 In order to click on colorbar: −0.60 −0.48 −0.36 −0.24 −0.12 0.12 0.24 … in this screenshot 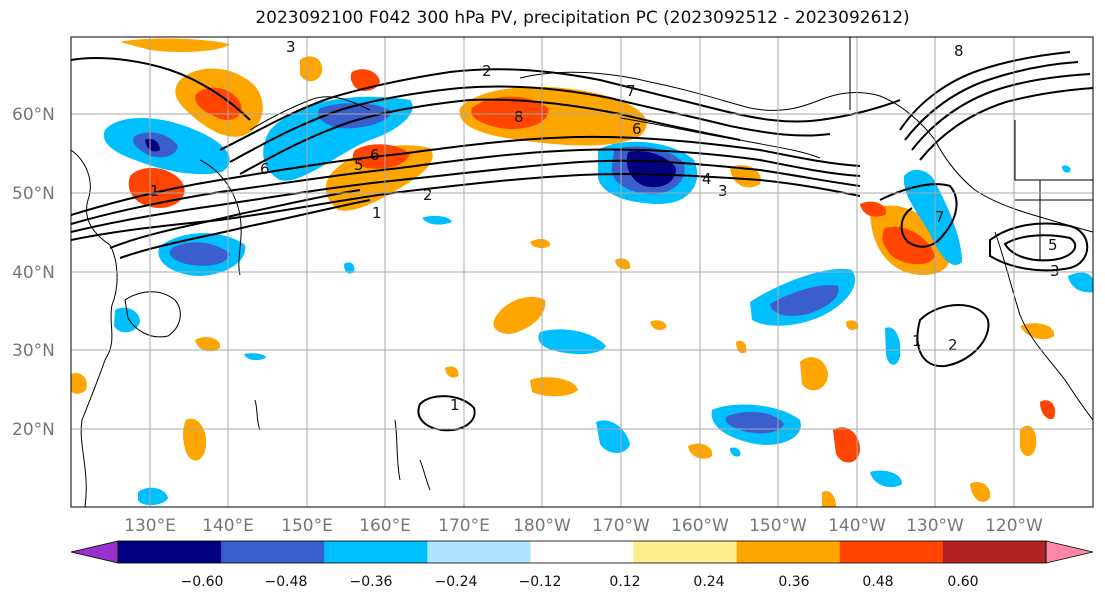, I will do `click(582, 565)`.